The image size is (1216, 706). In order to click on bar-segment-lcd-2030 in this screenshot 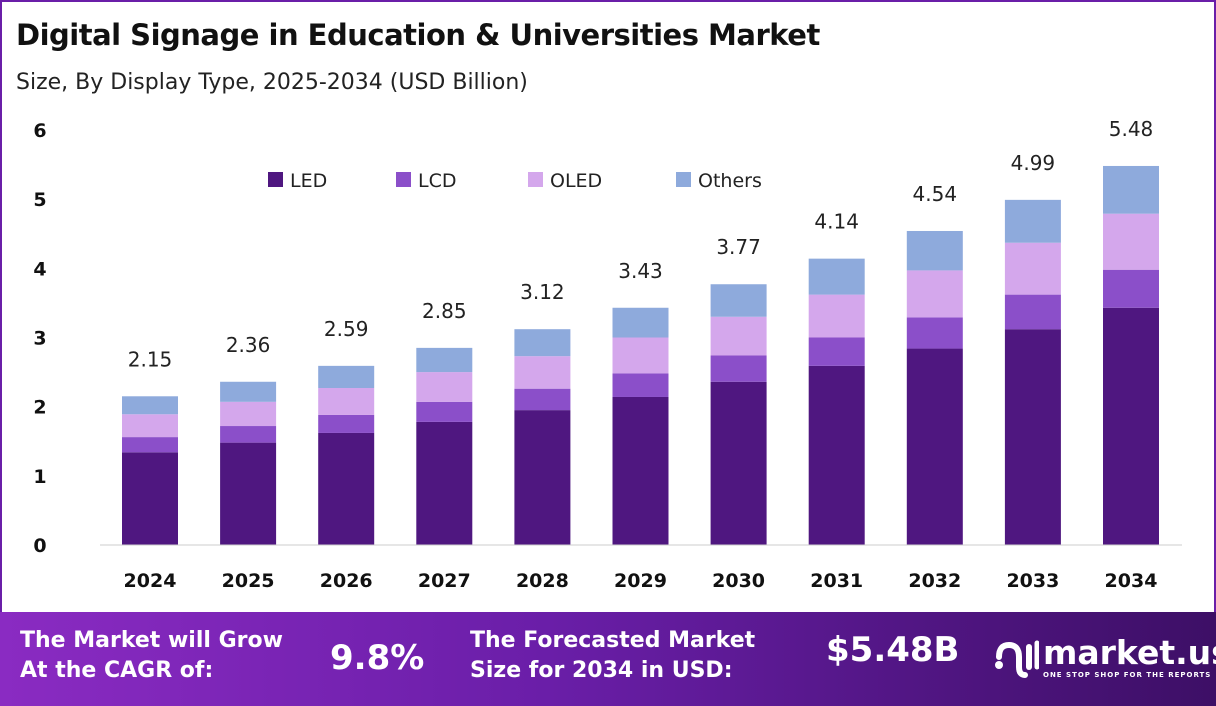, I will do `click(738, 368)`.